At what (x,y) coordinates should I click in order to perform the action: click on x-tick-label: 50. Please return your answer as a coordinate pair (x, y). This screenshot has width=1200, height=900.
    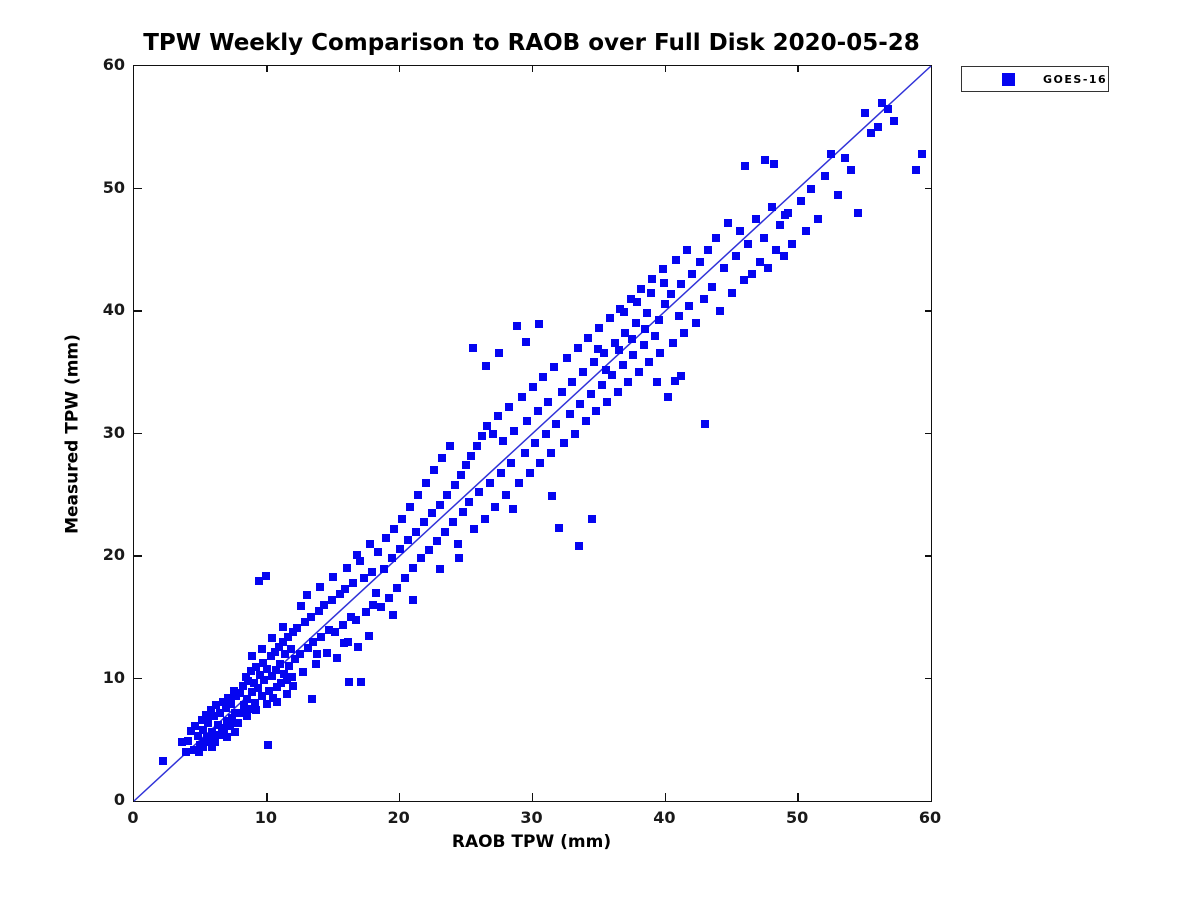
    Looking at the image, I should click on (797, 817).